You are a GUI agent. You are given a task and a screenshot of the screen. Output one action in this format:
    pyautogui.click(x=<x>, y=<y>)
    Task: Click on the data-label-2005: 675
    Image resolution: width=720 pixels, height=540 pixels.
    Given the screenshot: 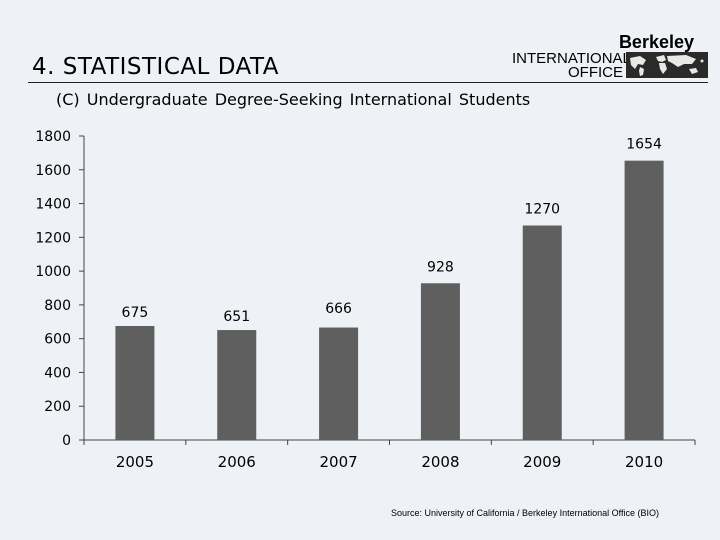 What is the action you would take?
    pyautogui.click(x=135, y=313)
    